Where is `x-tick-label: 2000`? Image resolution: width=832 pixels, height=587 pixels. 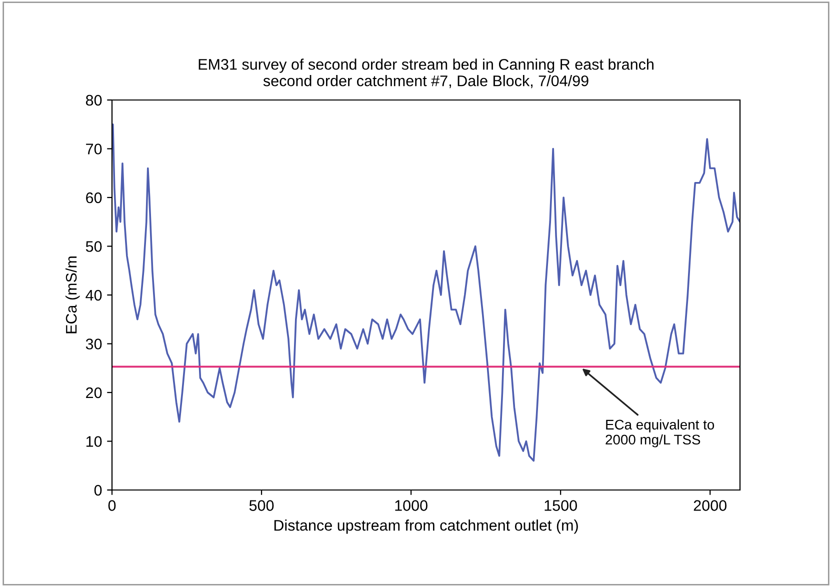 x-tick-label: 2000 is located at coordinates (710, 505).